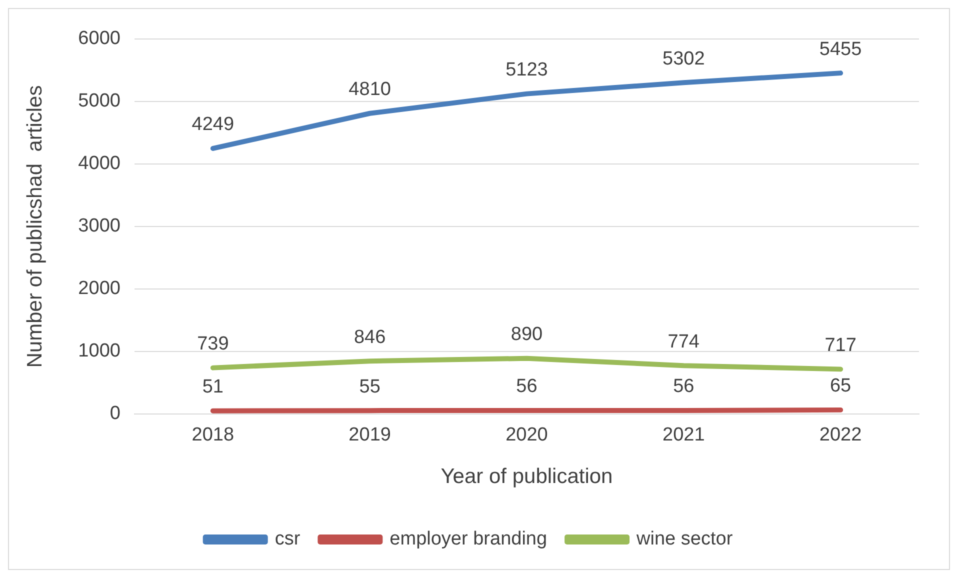 The height and width of the screenshot is (579, 958). I want to click on y-tick-label: 3000, so click(99, 226).